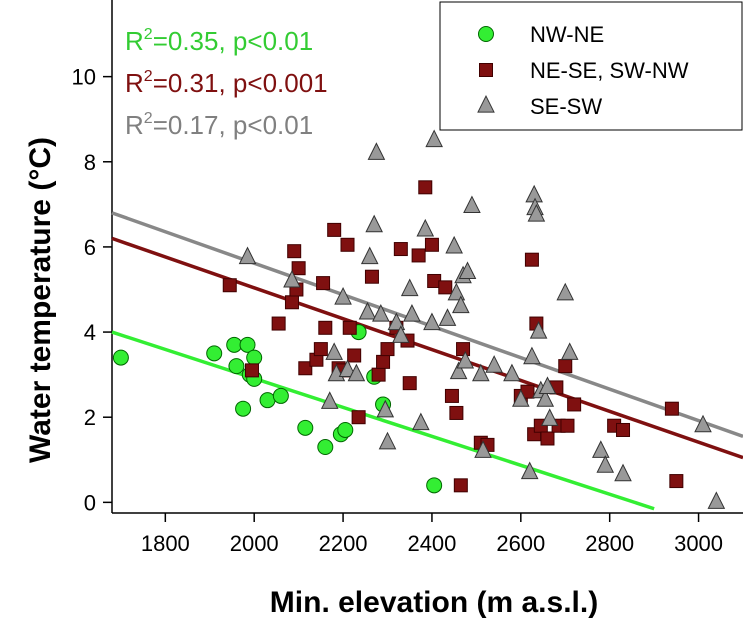 This screenshot has height=623, width=743. Describe the element at coordinates (566, 106) in the screenshot. I see `legend-label: SE-SW` at that location.